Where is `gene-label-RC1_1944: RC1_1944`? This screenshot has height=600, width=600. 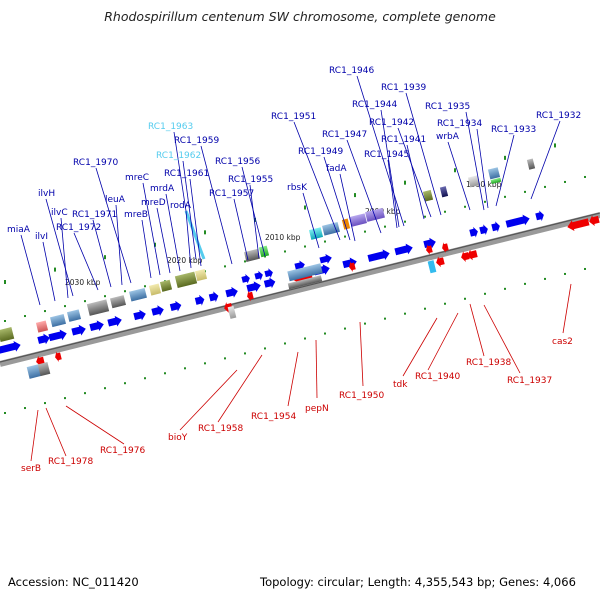
gene-label-RC1_1944: RC1_1944 is located at coordinates (374, 105).